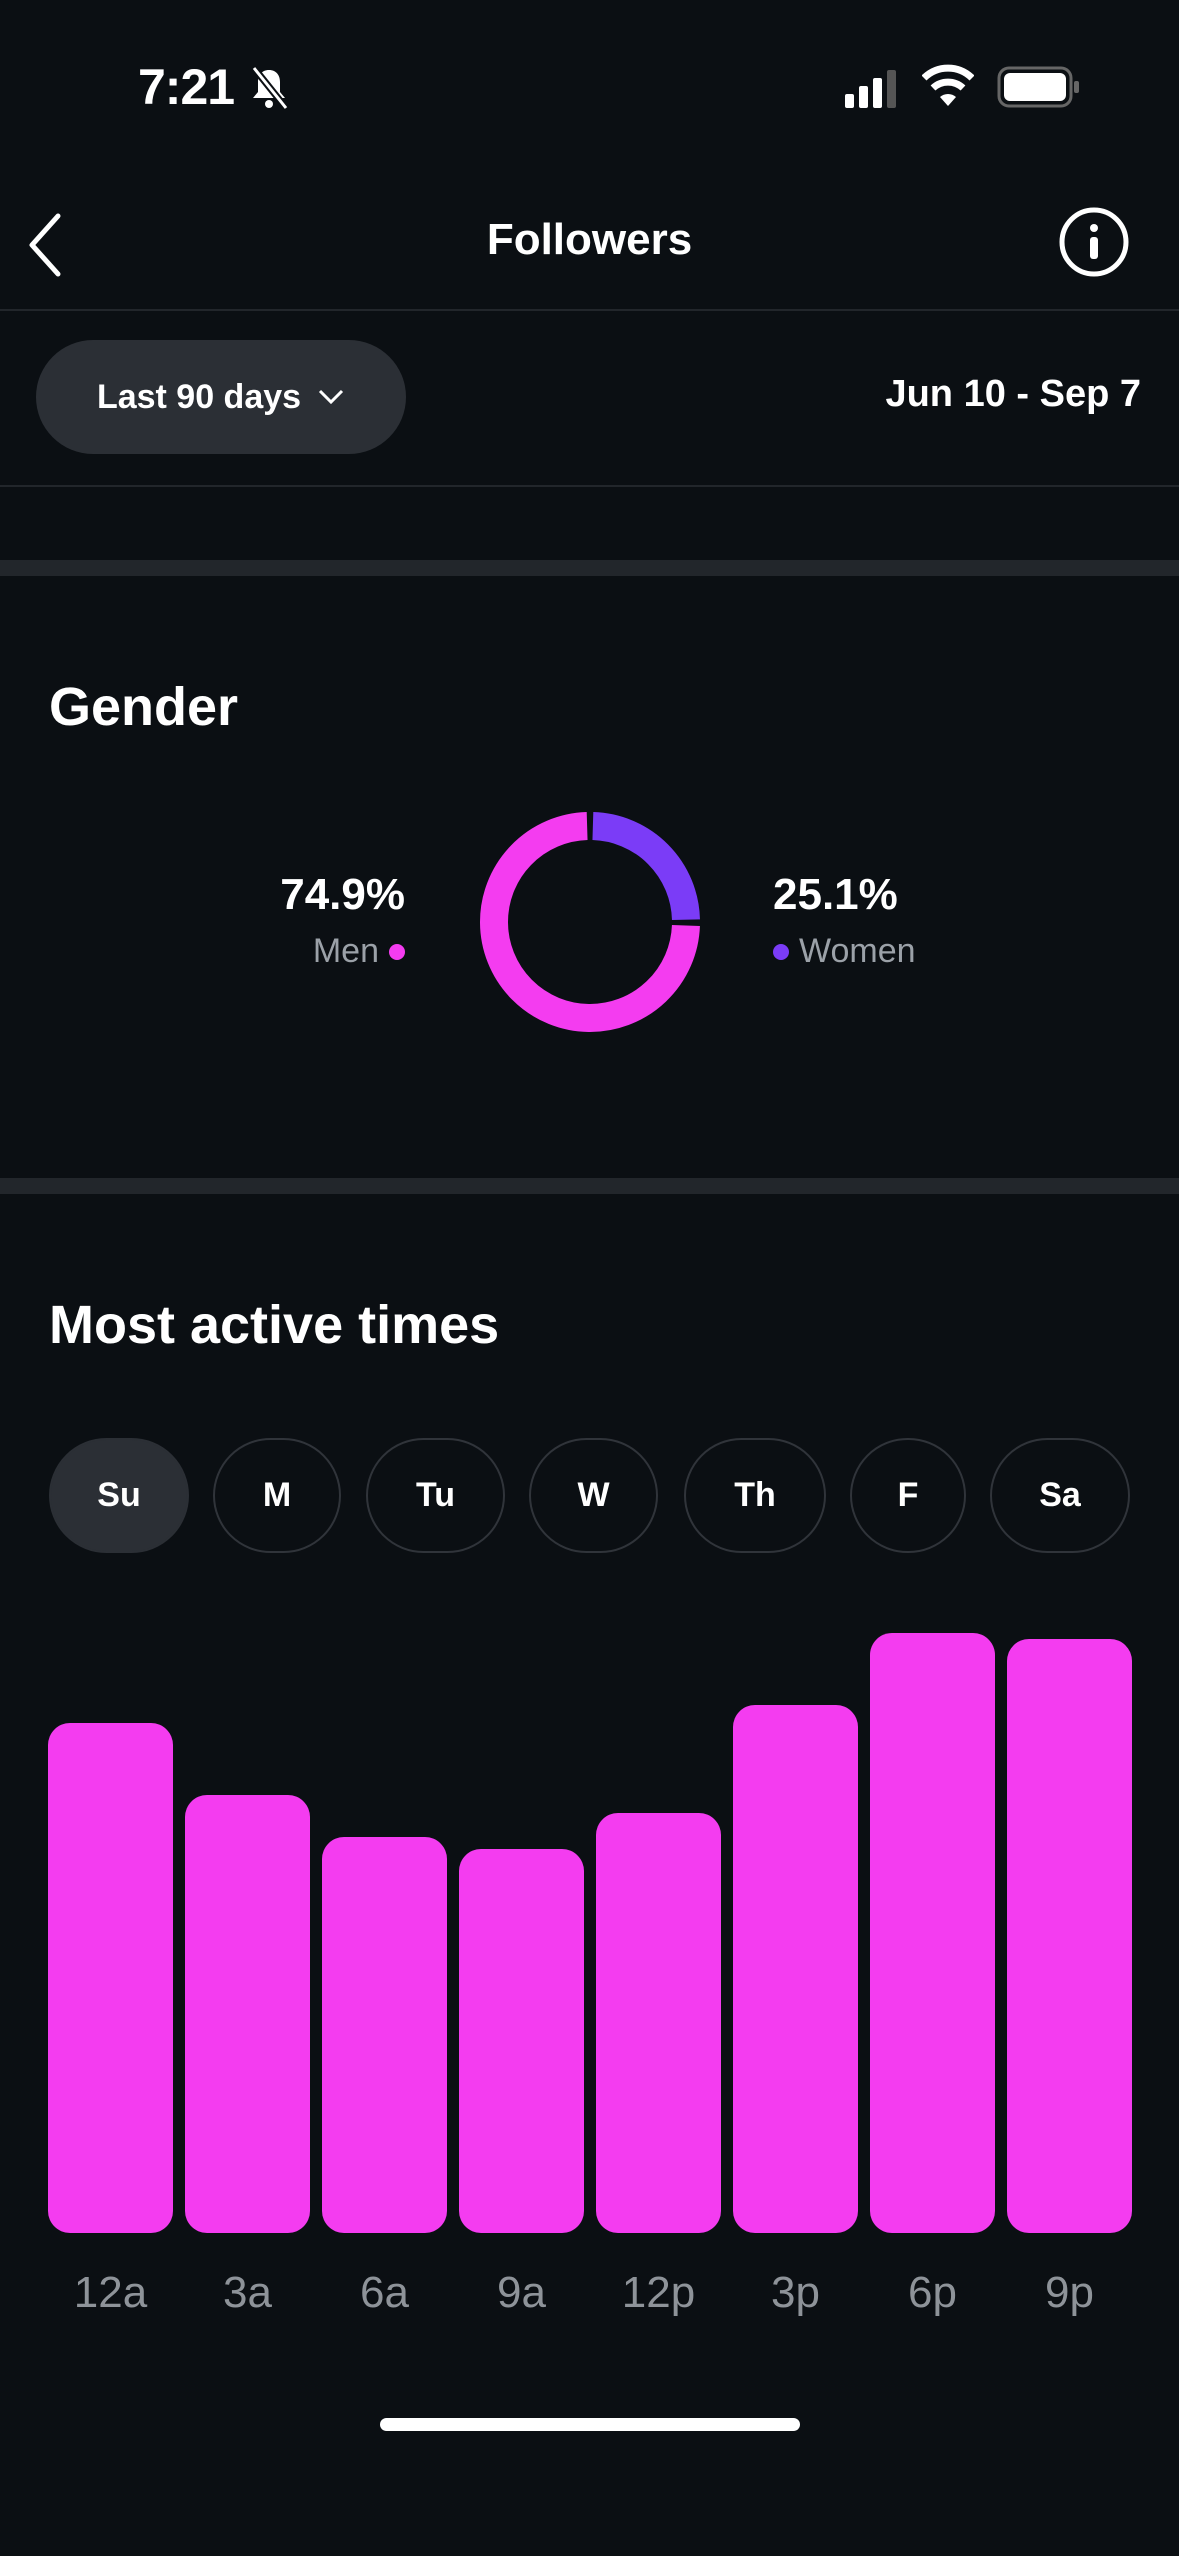  What do you see at coordinates (1069, 1936) in the screenshot?
I see `bar-9p` at bounding box center [1069, 1936].